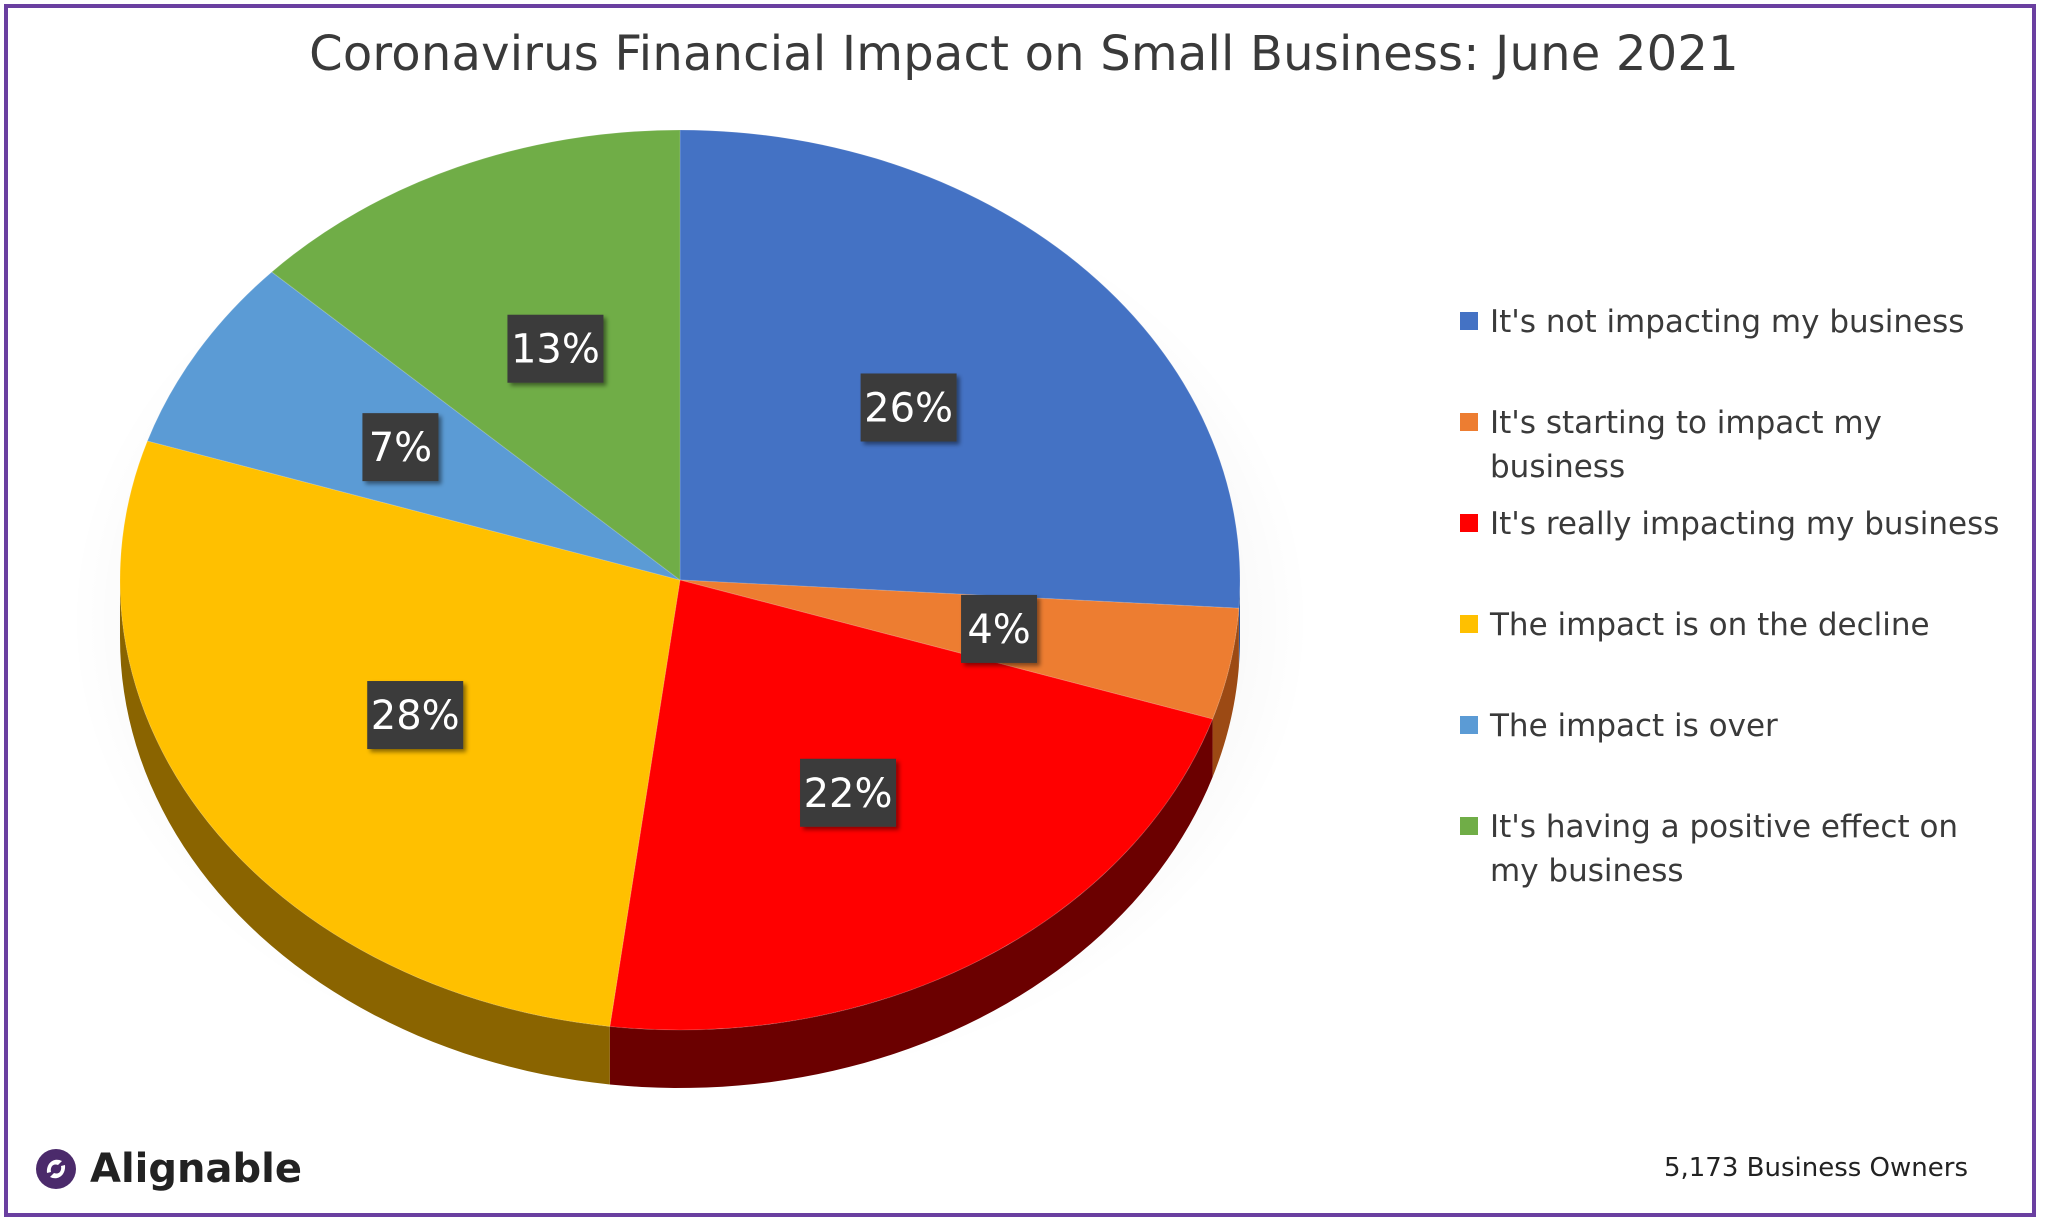 Image resolution: width=2048 pixels, height=1229 pixels. I want to click on data-label-text: 26%, so click(908, 408).